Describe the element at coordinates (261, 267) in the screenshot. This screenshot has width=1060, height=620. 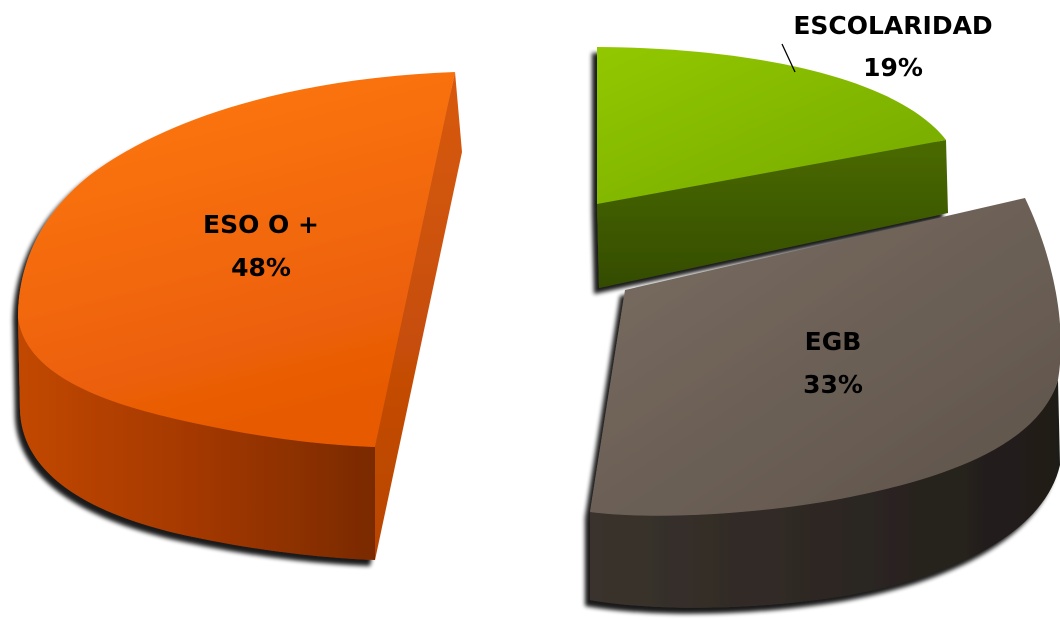
I see `label-eso-percent: 48%` at that location.